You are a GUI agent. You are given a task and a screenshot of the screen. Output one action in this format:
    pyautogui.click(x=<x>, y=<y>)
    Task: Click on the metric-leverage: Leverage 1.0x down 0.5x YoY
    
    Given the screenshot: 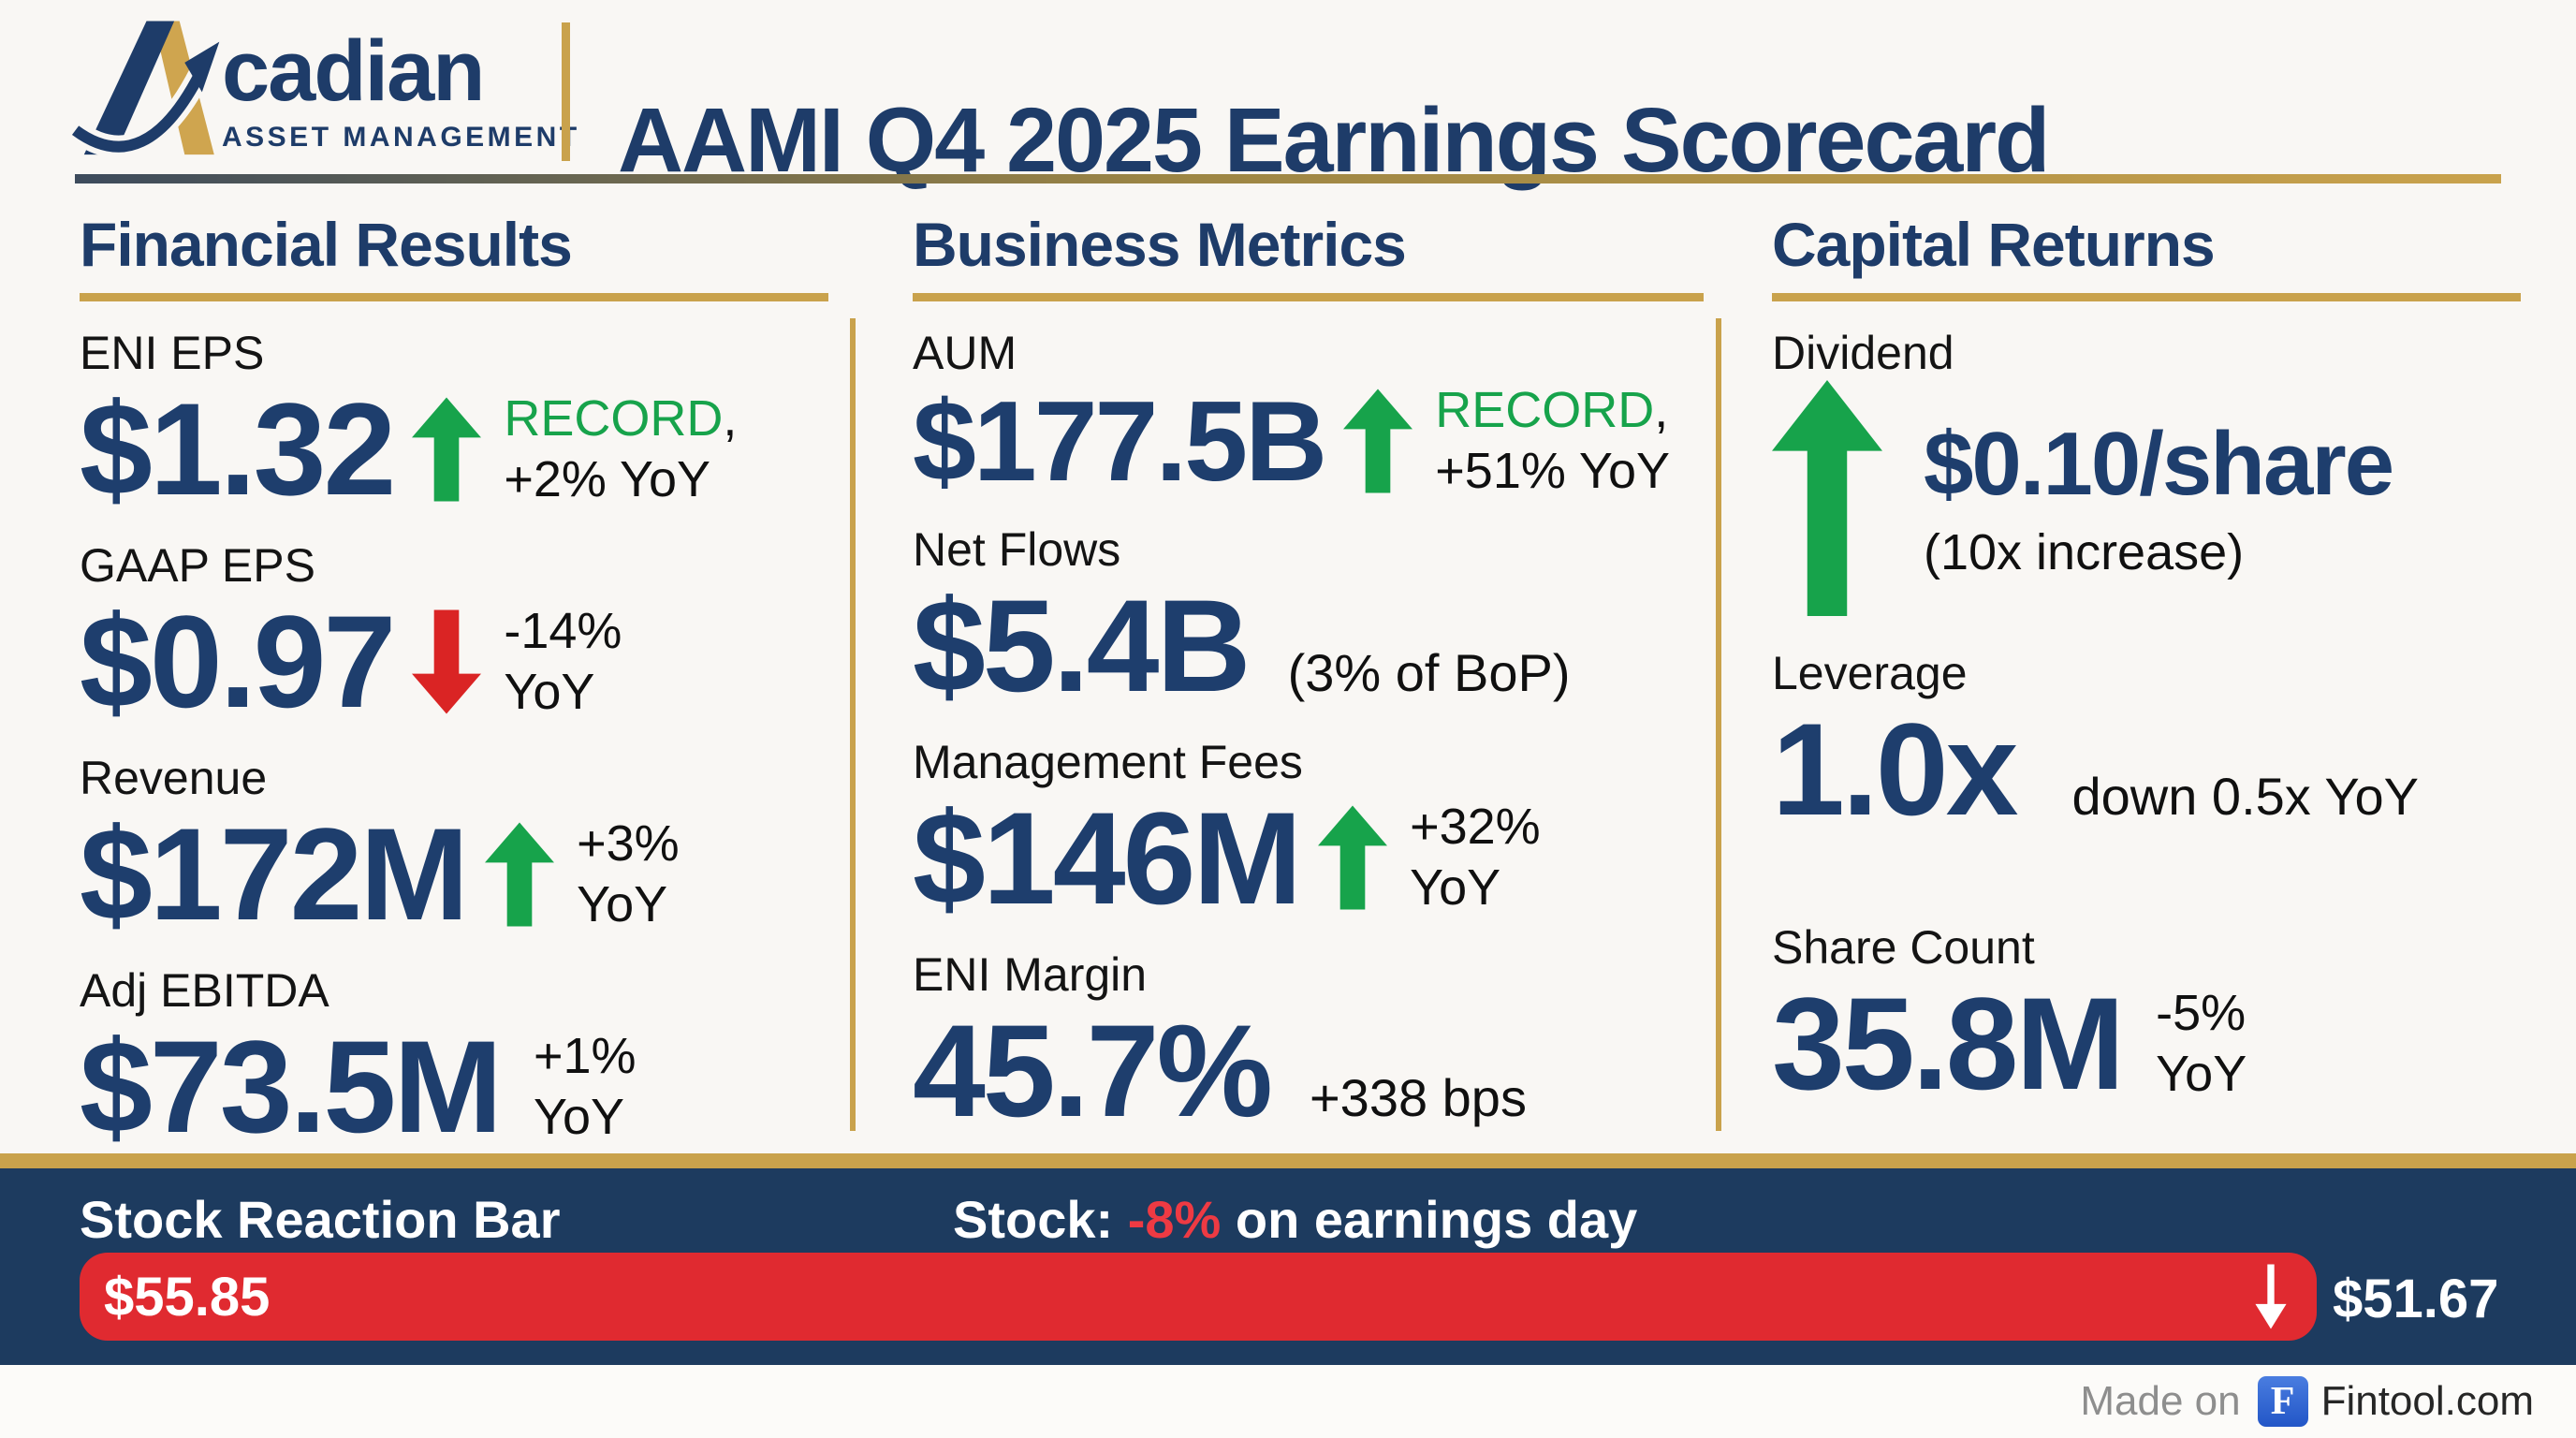 What is the action you would take?
    pyautogui.click(x=2146, y=742)
    